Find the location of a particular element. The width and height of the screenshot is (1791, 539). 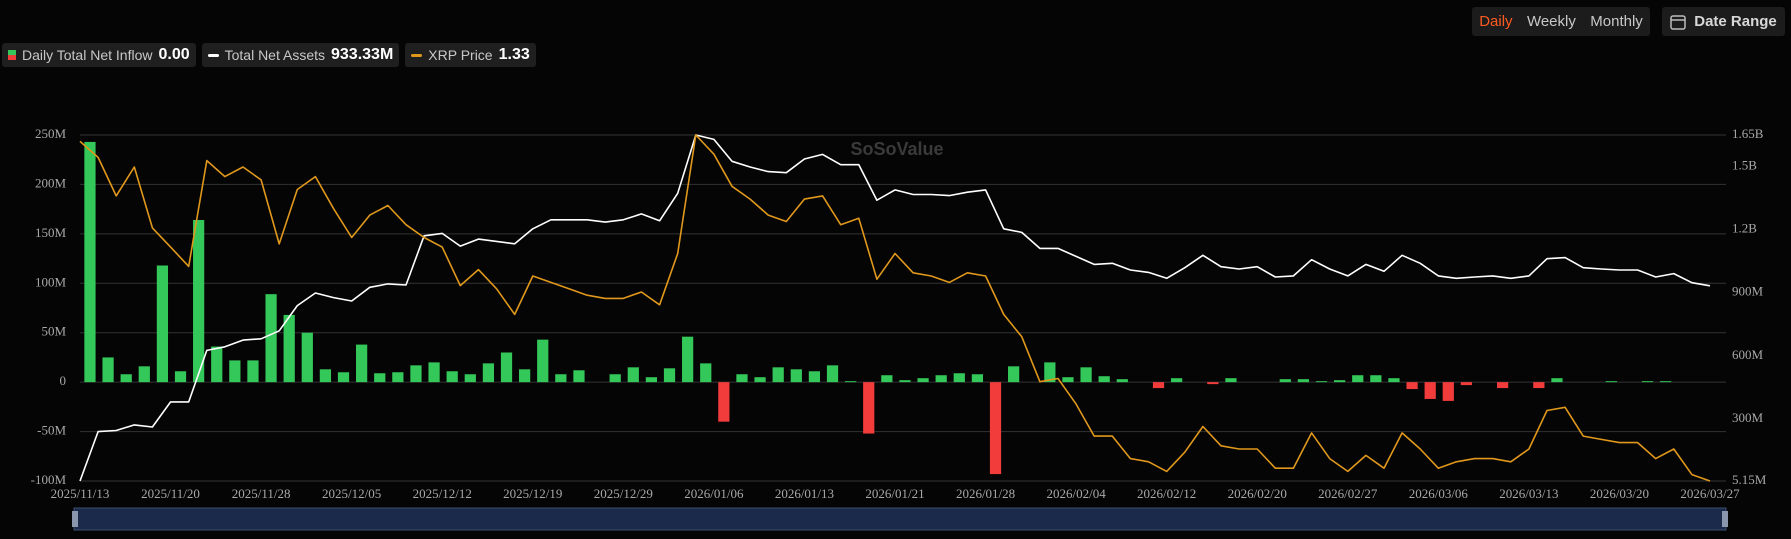

y-tick-label: -100M is located at coordinates (49, 479).